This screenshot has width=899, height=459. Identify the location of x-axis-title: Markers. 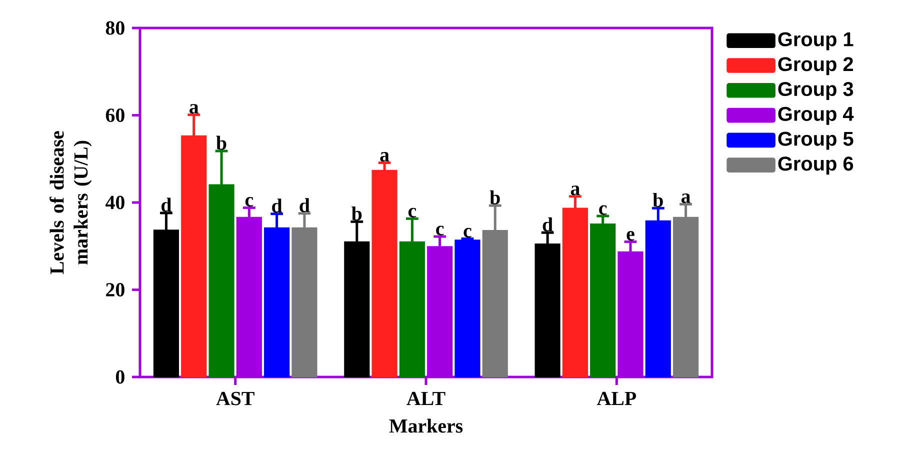
(426, 425).